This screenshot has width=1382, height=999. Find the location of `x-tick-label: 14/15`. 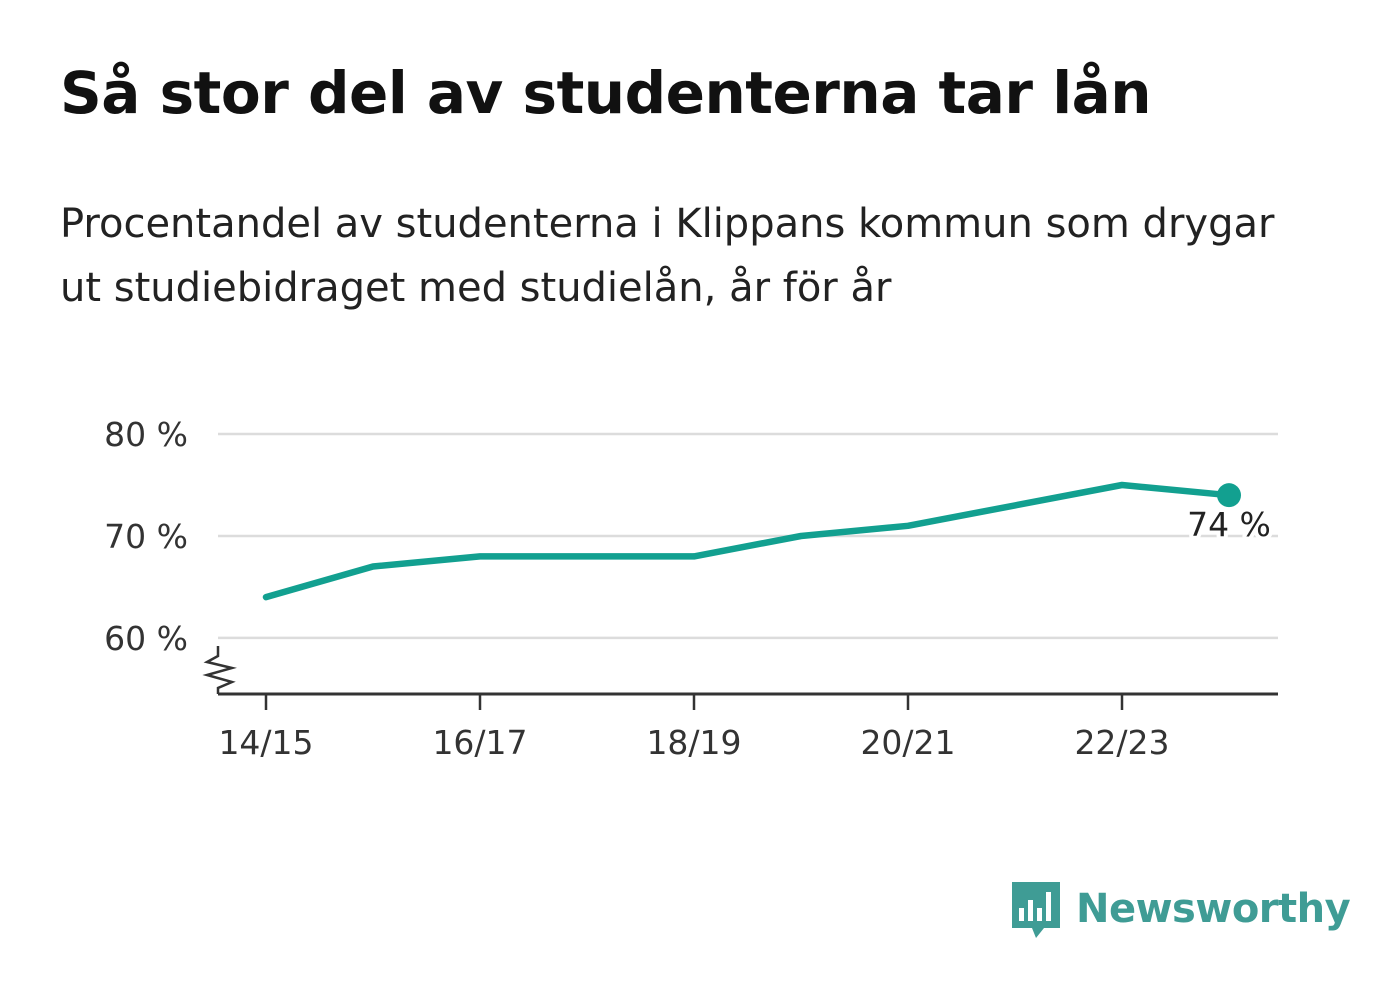

x-tick-label: 14/15 is located at coordinates (265, 742).